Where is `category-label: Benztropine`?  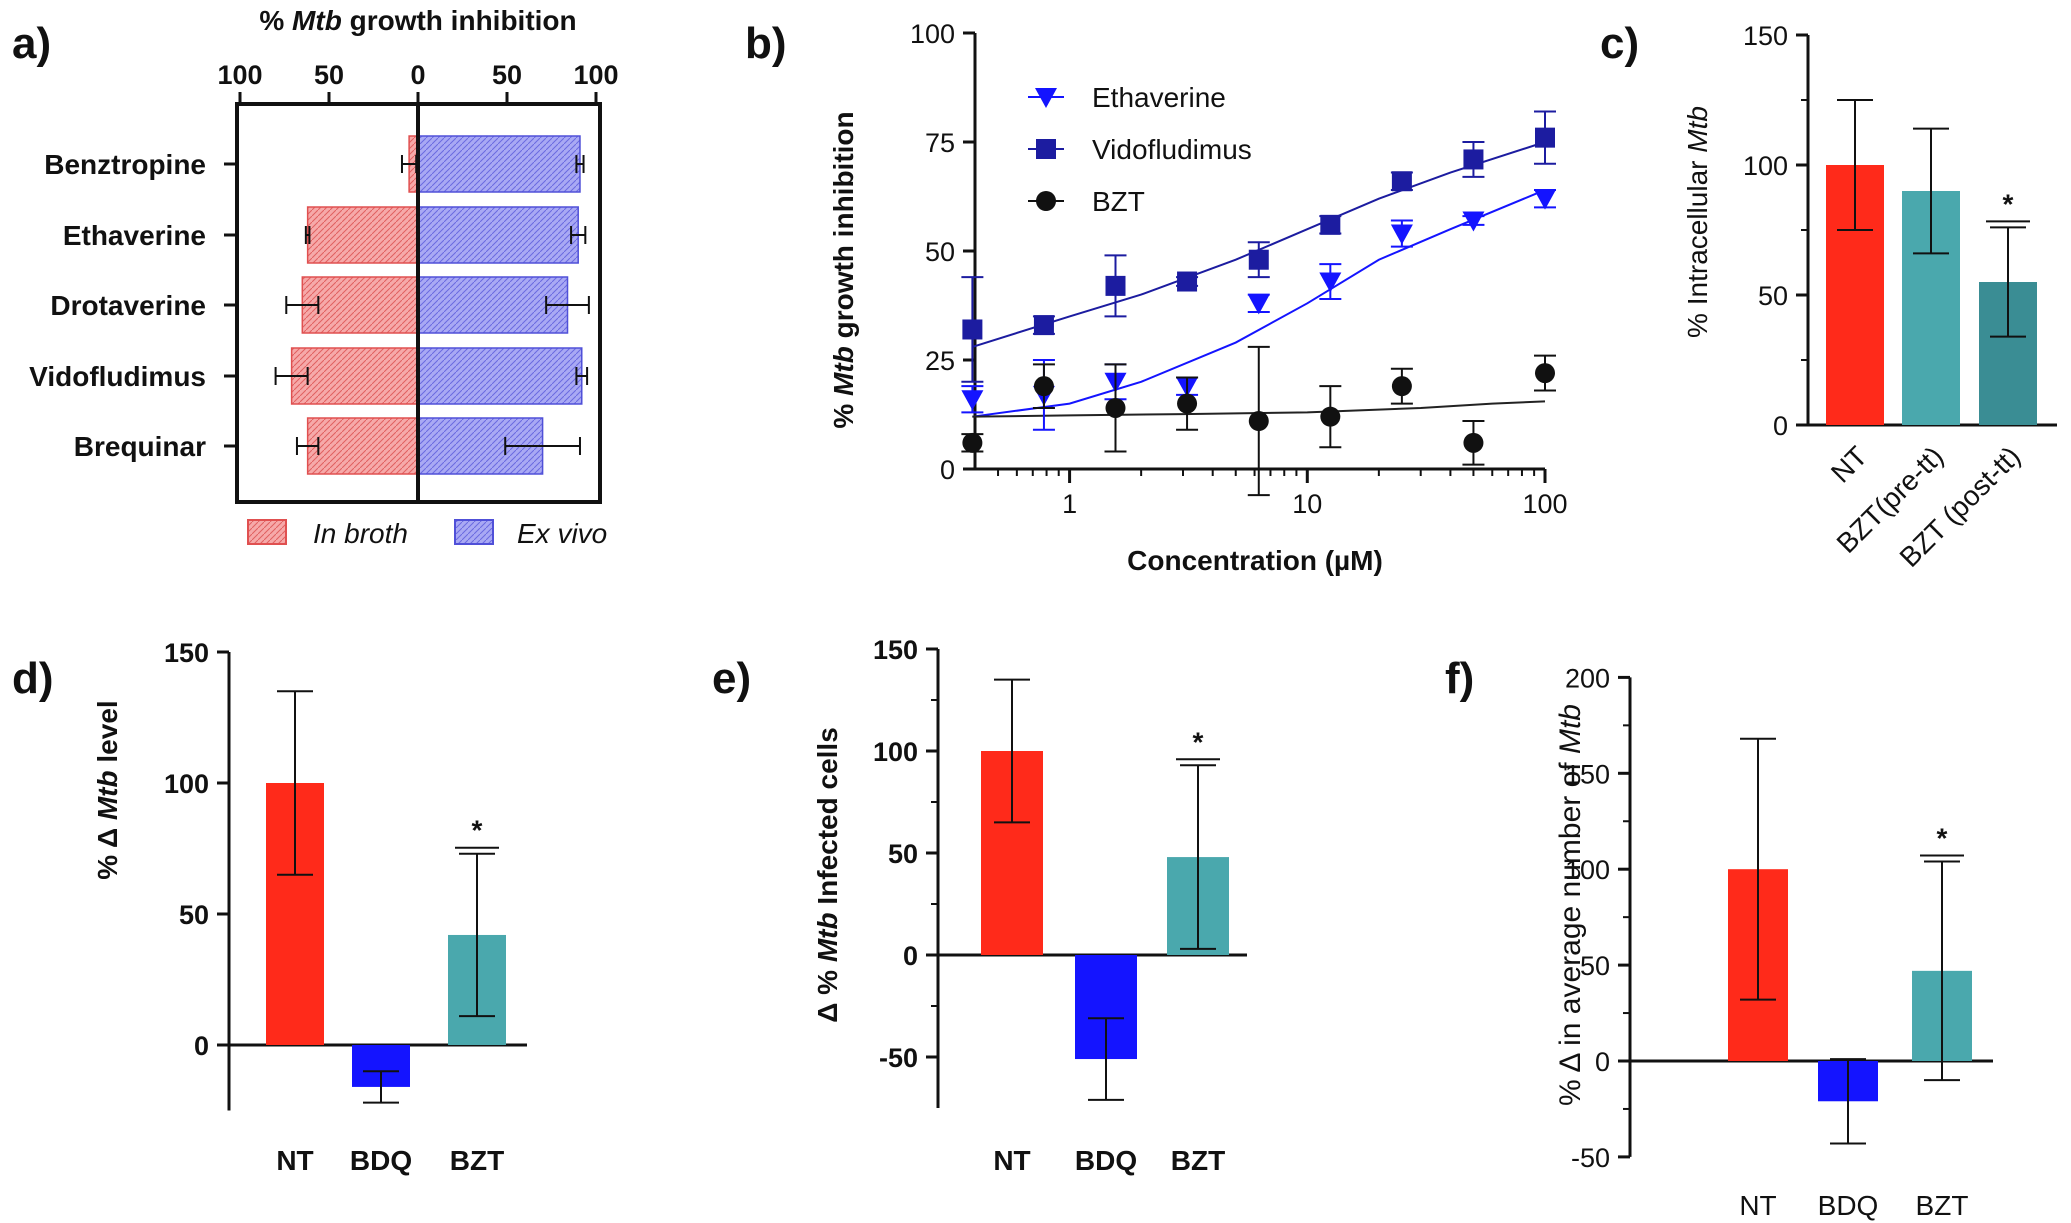
category-label: Benztropine is located at coordinates (125, 164).